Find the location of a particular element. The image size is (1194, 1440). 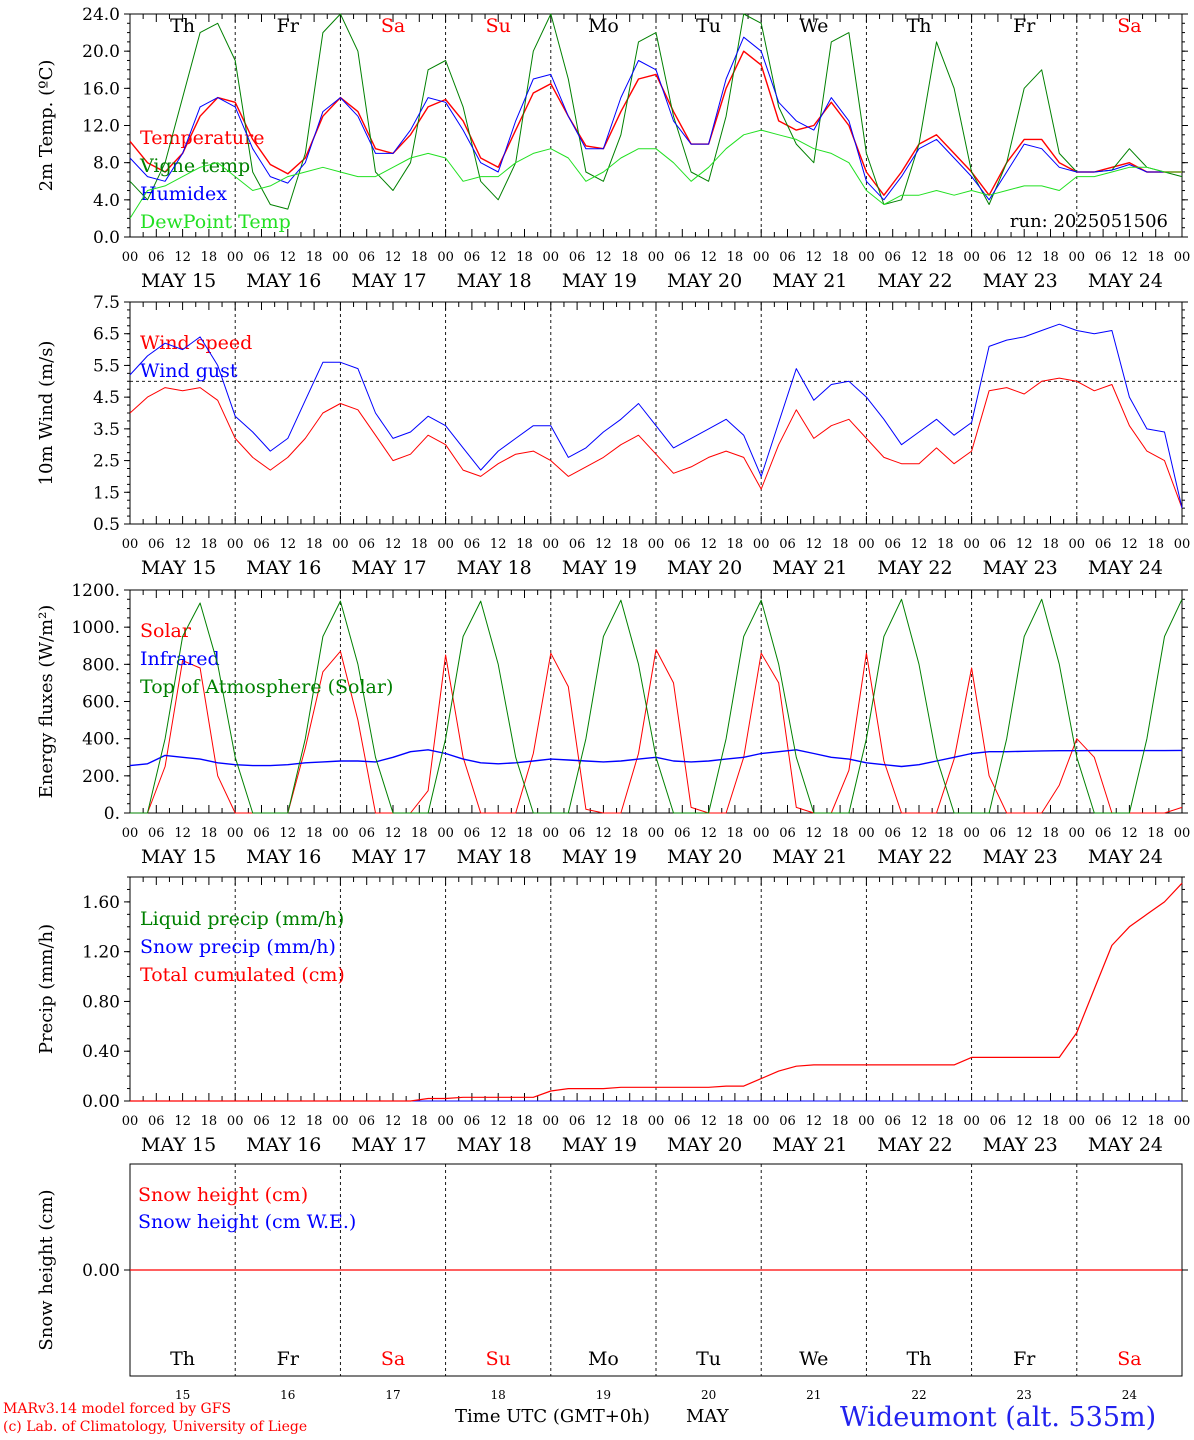

y-axis-label: 10m Wind (m/s) is located at coordinates (46, 413).